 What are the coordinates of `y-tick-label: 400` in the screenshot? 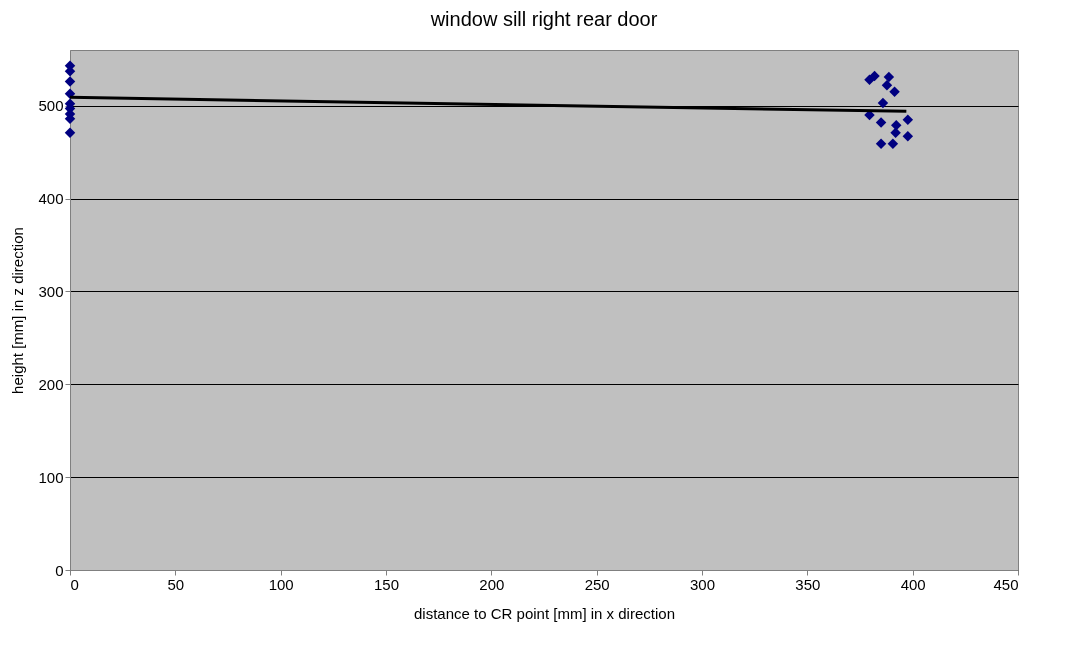 It's located at (51, 199).